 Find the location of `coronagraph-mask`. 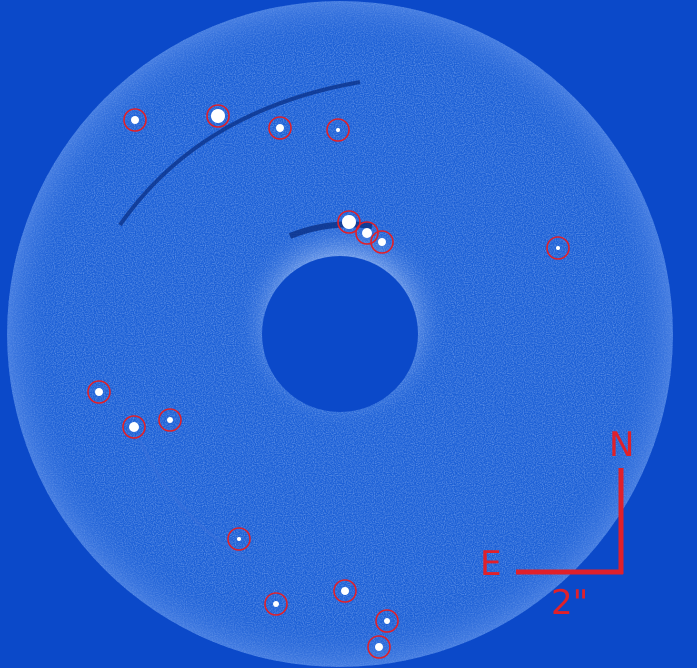

coronagraph-mask is located at coordinates (340, 334).